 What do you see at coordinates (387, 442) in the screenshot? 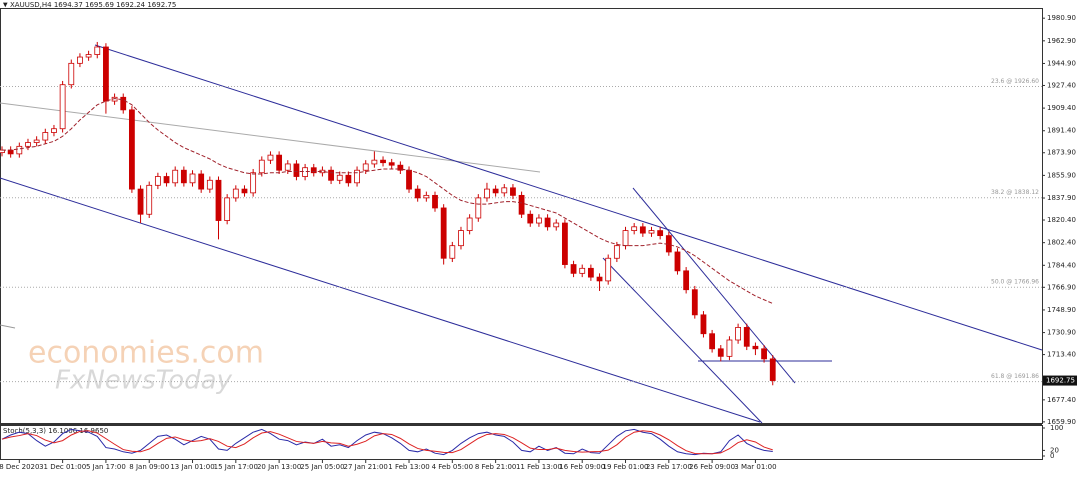
I see `stochastic-line` at bounding box center [387, 442].